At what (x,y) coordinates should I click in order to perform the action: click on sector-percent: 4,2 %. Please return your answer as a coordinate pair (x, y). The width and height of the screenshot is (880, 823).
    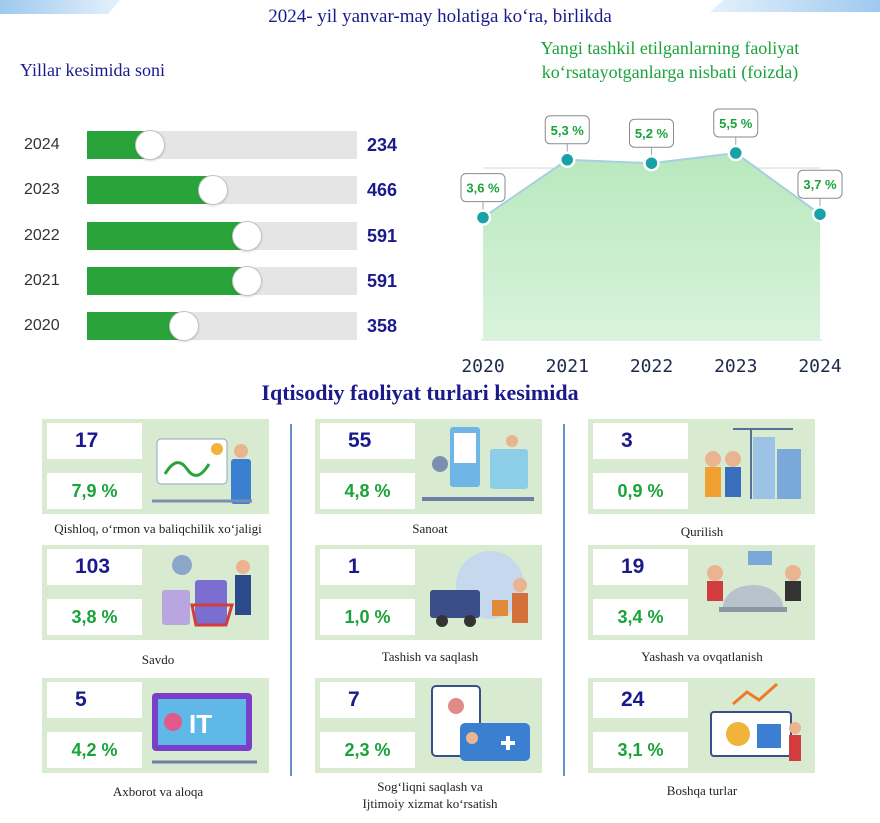
    Looking at the image, I should click on (94, 750).